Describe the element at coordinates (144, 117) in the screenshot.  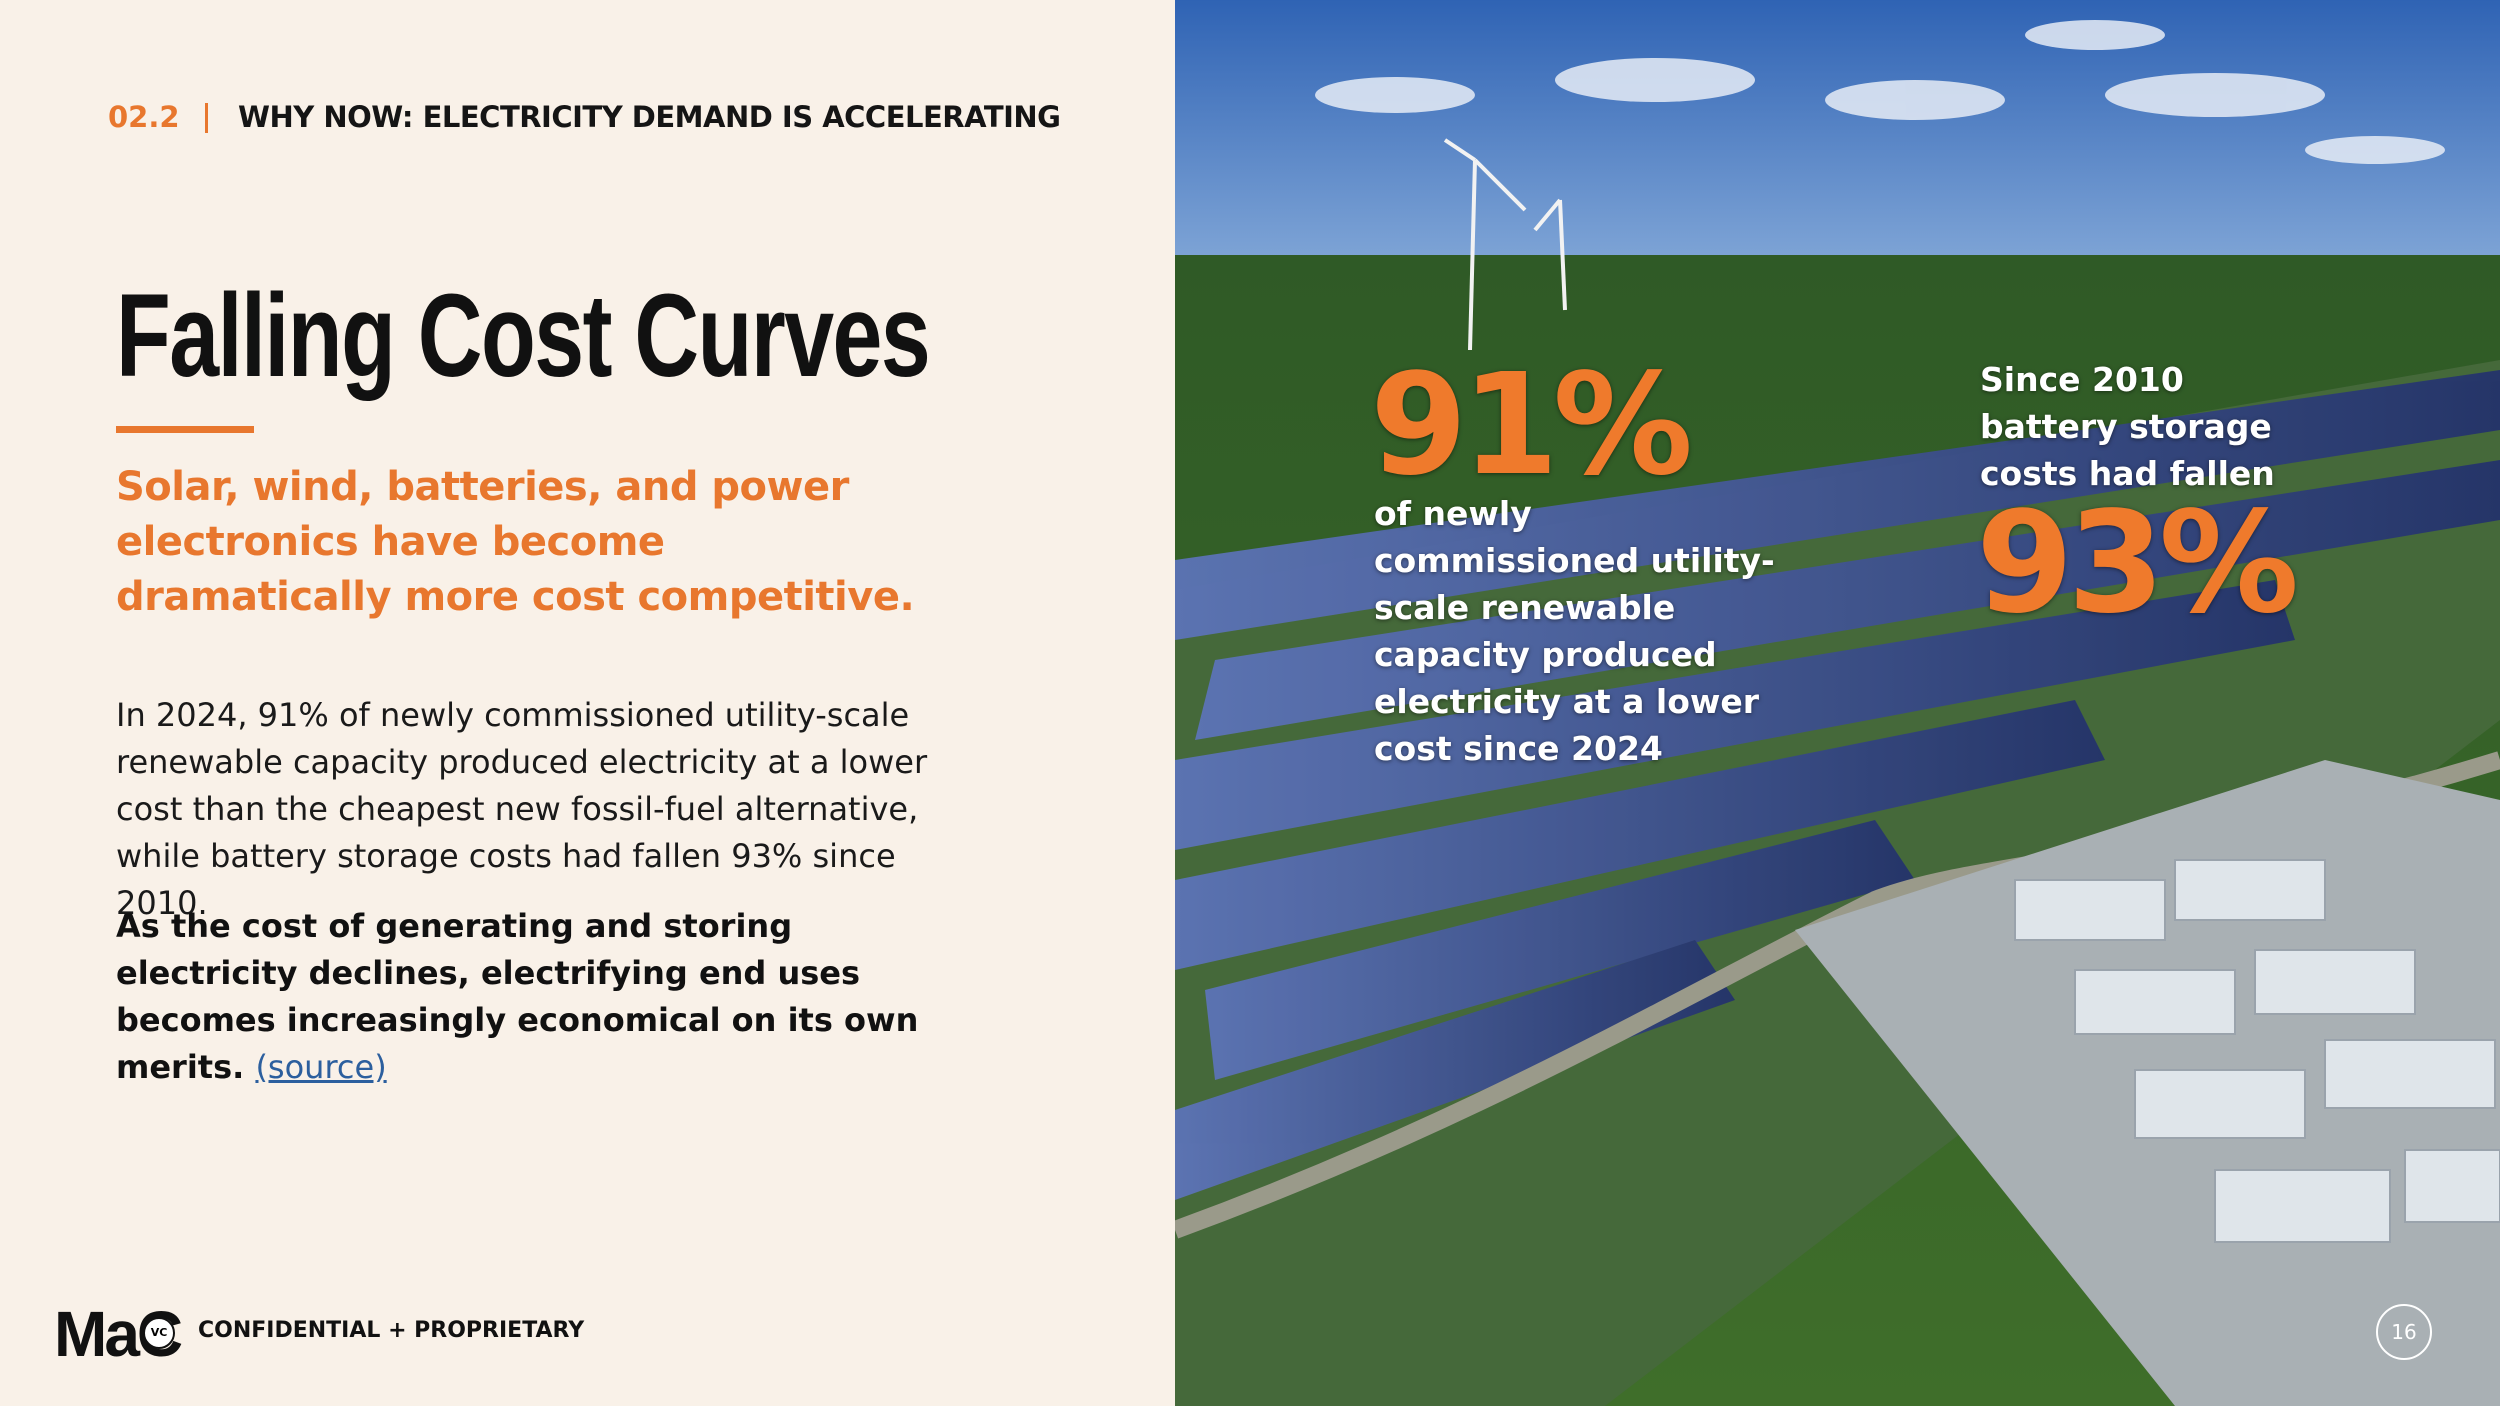
I see `section-number: 02.2` at that location.